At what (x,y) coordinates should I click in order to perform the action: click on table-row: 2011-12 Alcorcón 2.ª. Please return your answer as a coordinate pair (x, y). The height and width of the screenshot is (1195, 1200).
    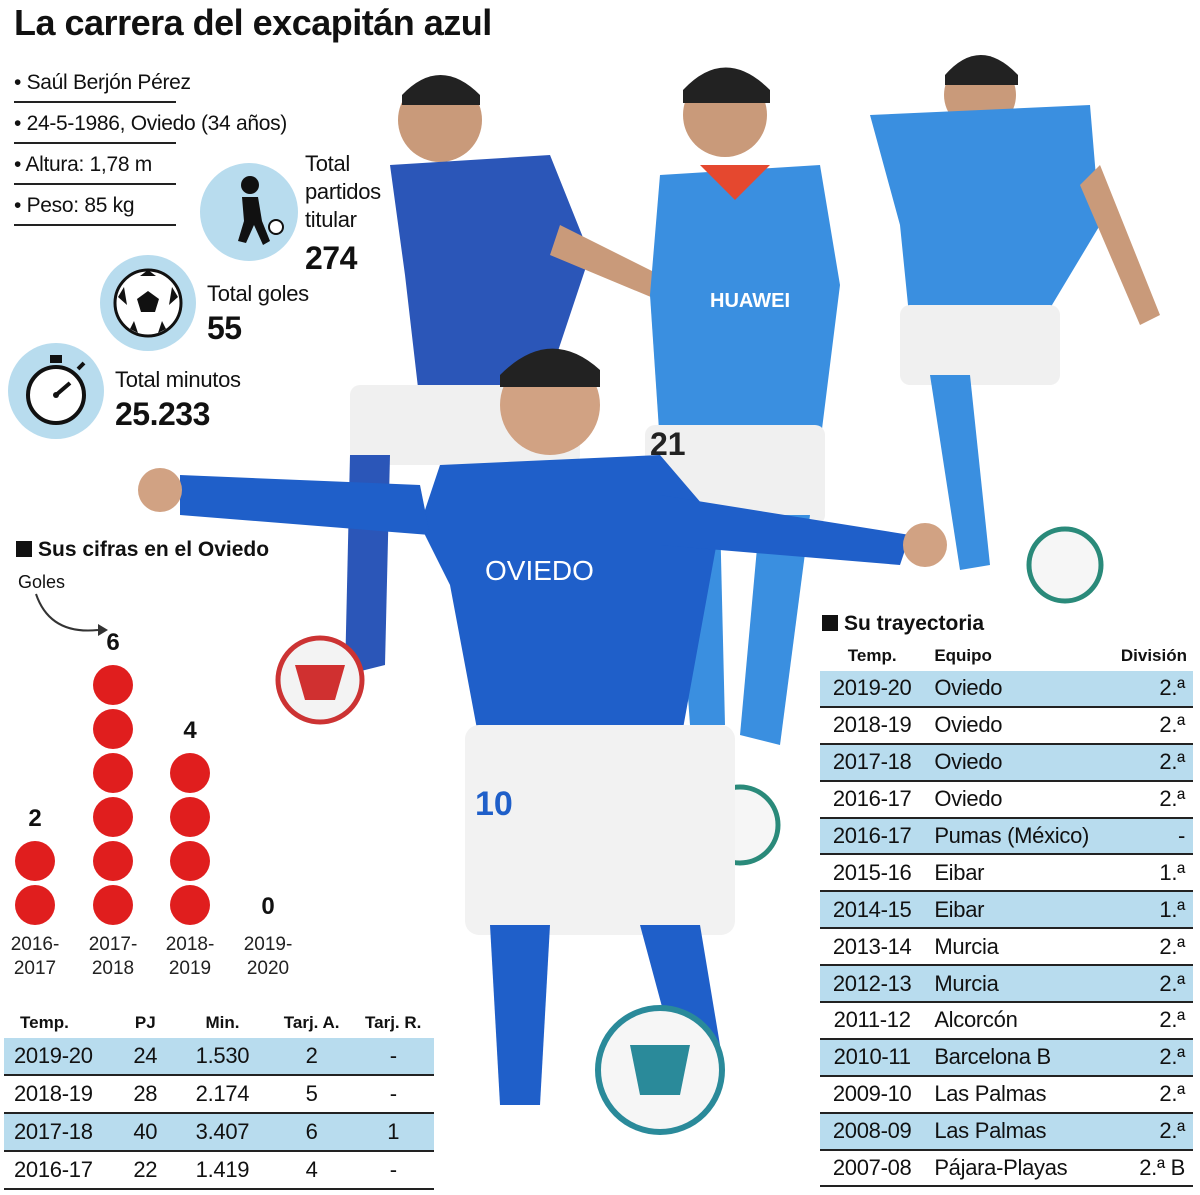
    Looking at the image, I should click on (1006, 1021).